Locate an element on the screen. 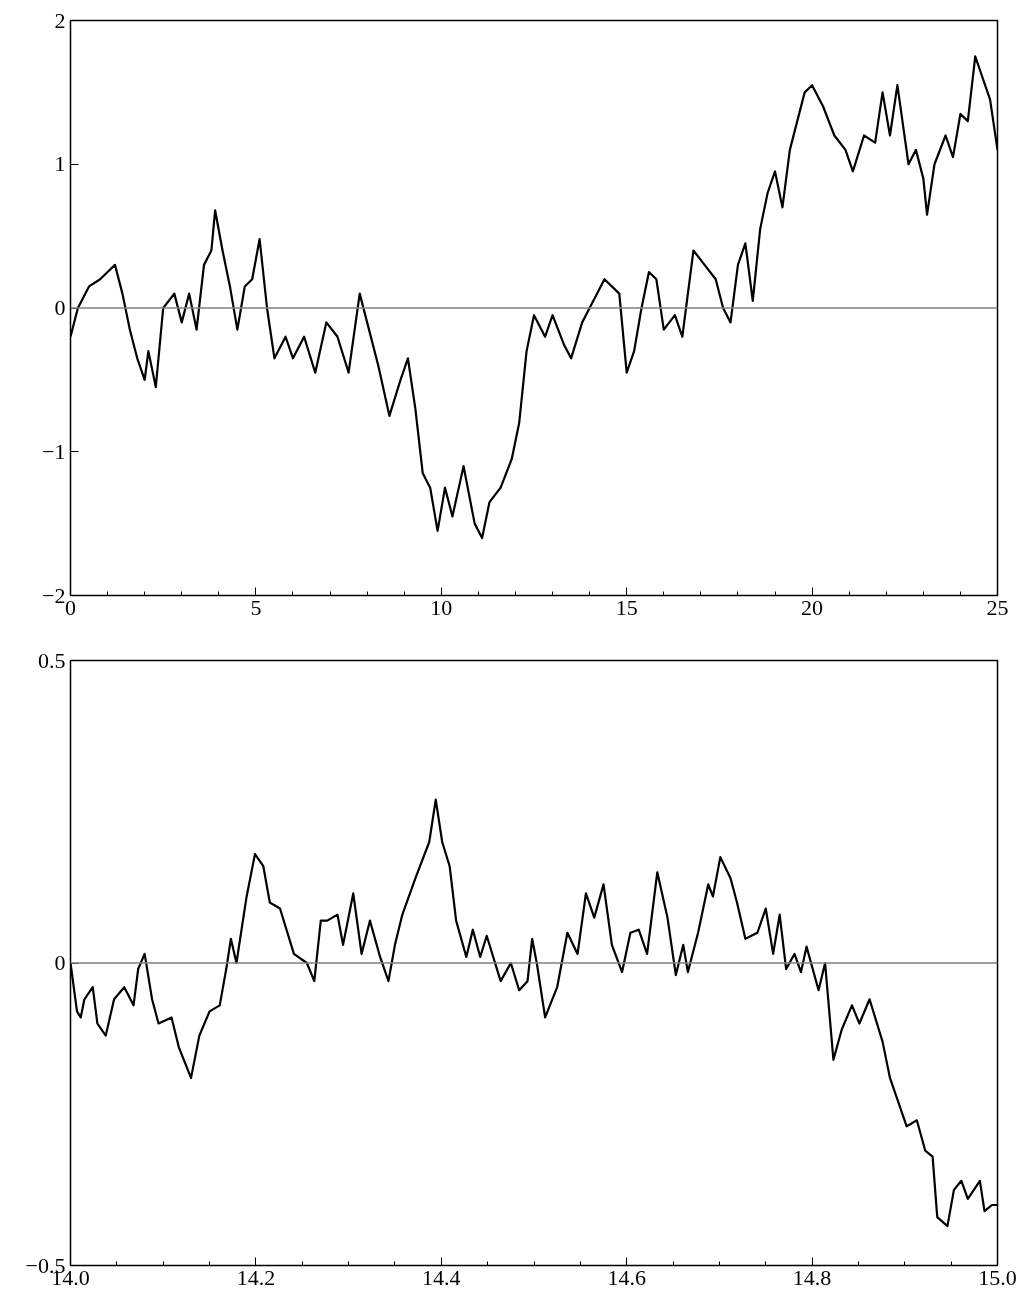 Image resolution: width=1027 pixels, height=1315 pixels. x-tick-label: 5 is located at coordinates (256, 607).